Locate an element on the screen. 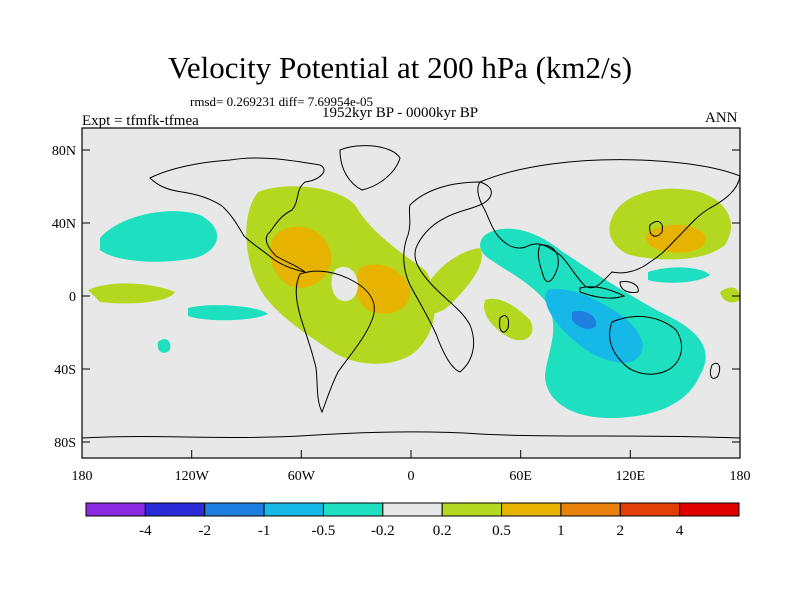 This screenshot has width=800, height=600. negative-anomaly-north-pacific is located at coordinates (159, 236).